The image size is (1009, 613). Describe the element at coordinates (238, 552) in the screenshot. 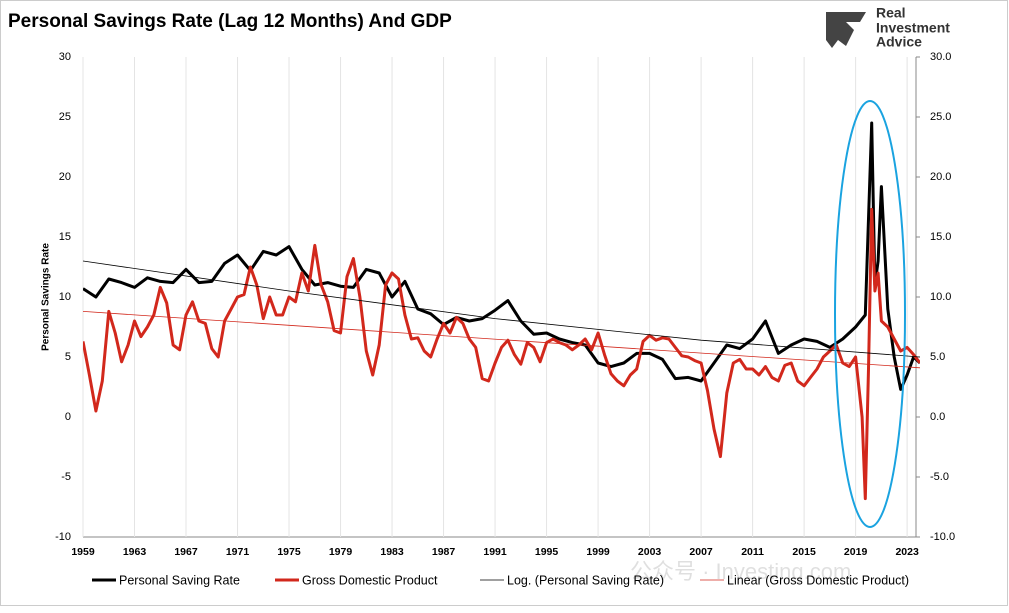

I see `x-tick-label: 1971` at that location.